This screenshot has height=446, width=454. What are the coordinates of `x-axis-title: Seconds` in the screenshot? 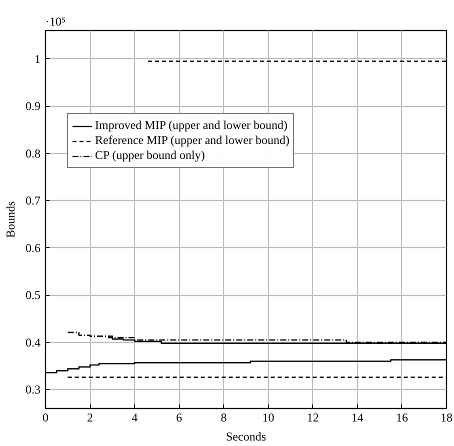 It's located at (246, 437).